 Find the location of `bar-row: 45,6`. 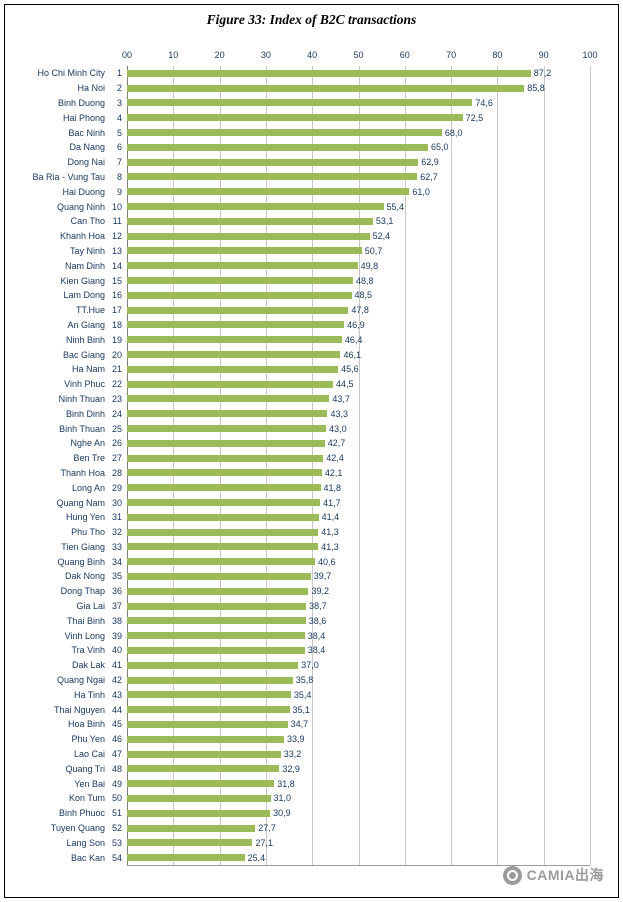

bar-row: 45,6 is located at coordinates (358, 369).